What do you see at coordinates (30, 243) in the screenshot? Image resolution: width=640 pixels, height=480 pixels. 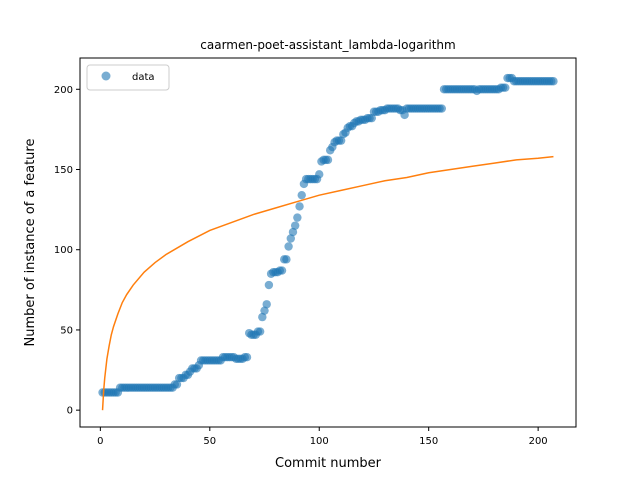 I see `y-axis-label: Number of instance of a feature` at bounding box center [30, 243].